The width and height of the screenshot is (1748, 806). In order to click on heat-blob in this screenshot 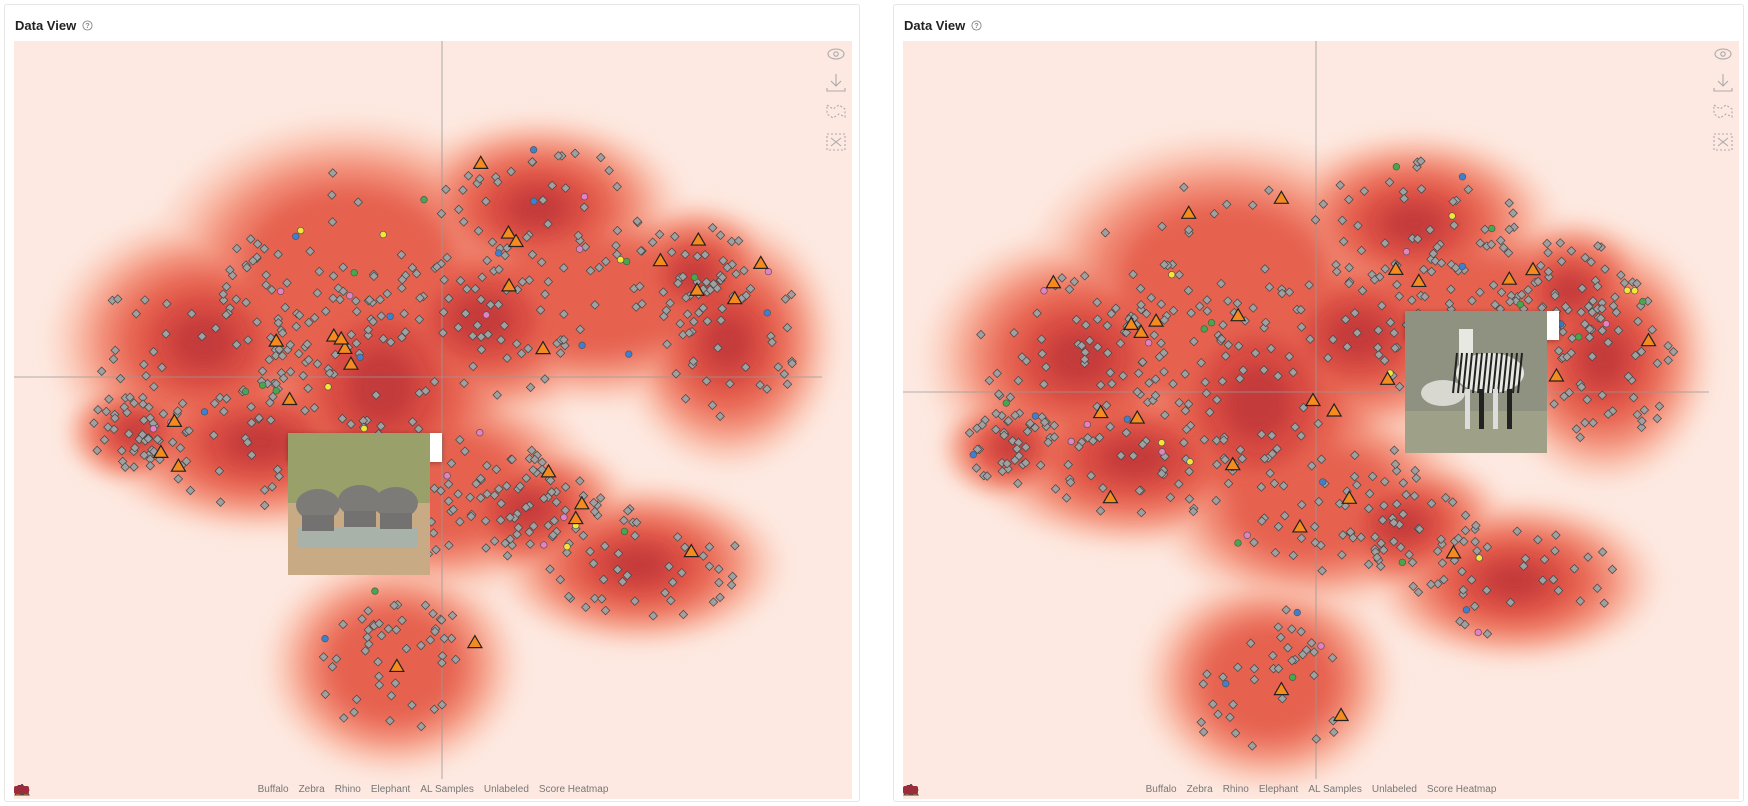, I will do `click(1603, 357)`.